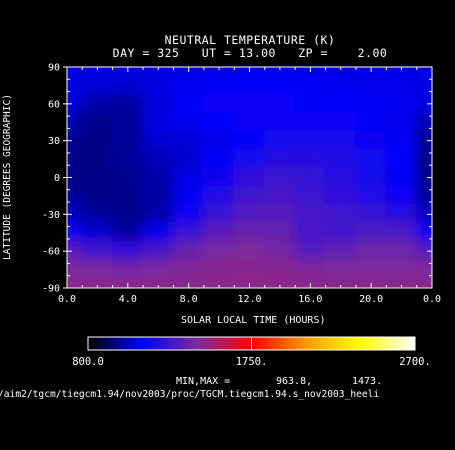 Image resolution: width=455 pixels, height=450 pixels. What do you see at coordinates (51, 252) in the screenshot?
I see `y-tick-label: -60` at bounding box center [51, 252].